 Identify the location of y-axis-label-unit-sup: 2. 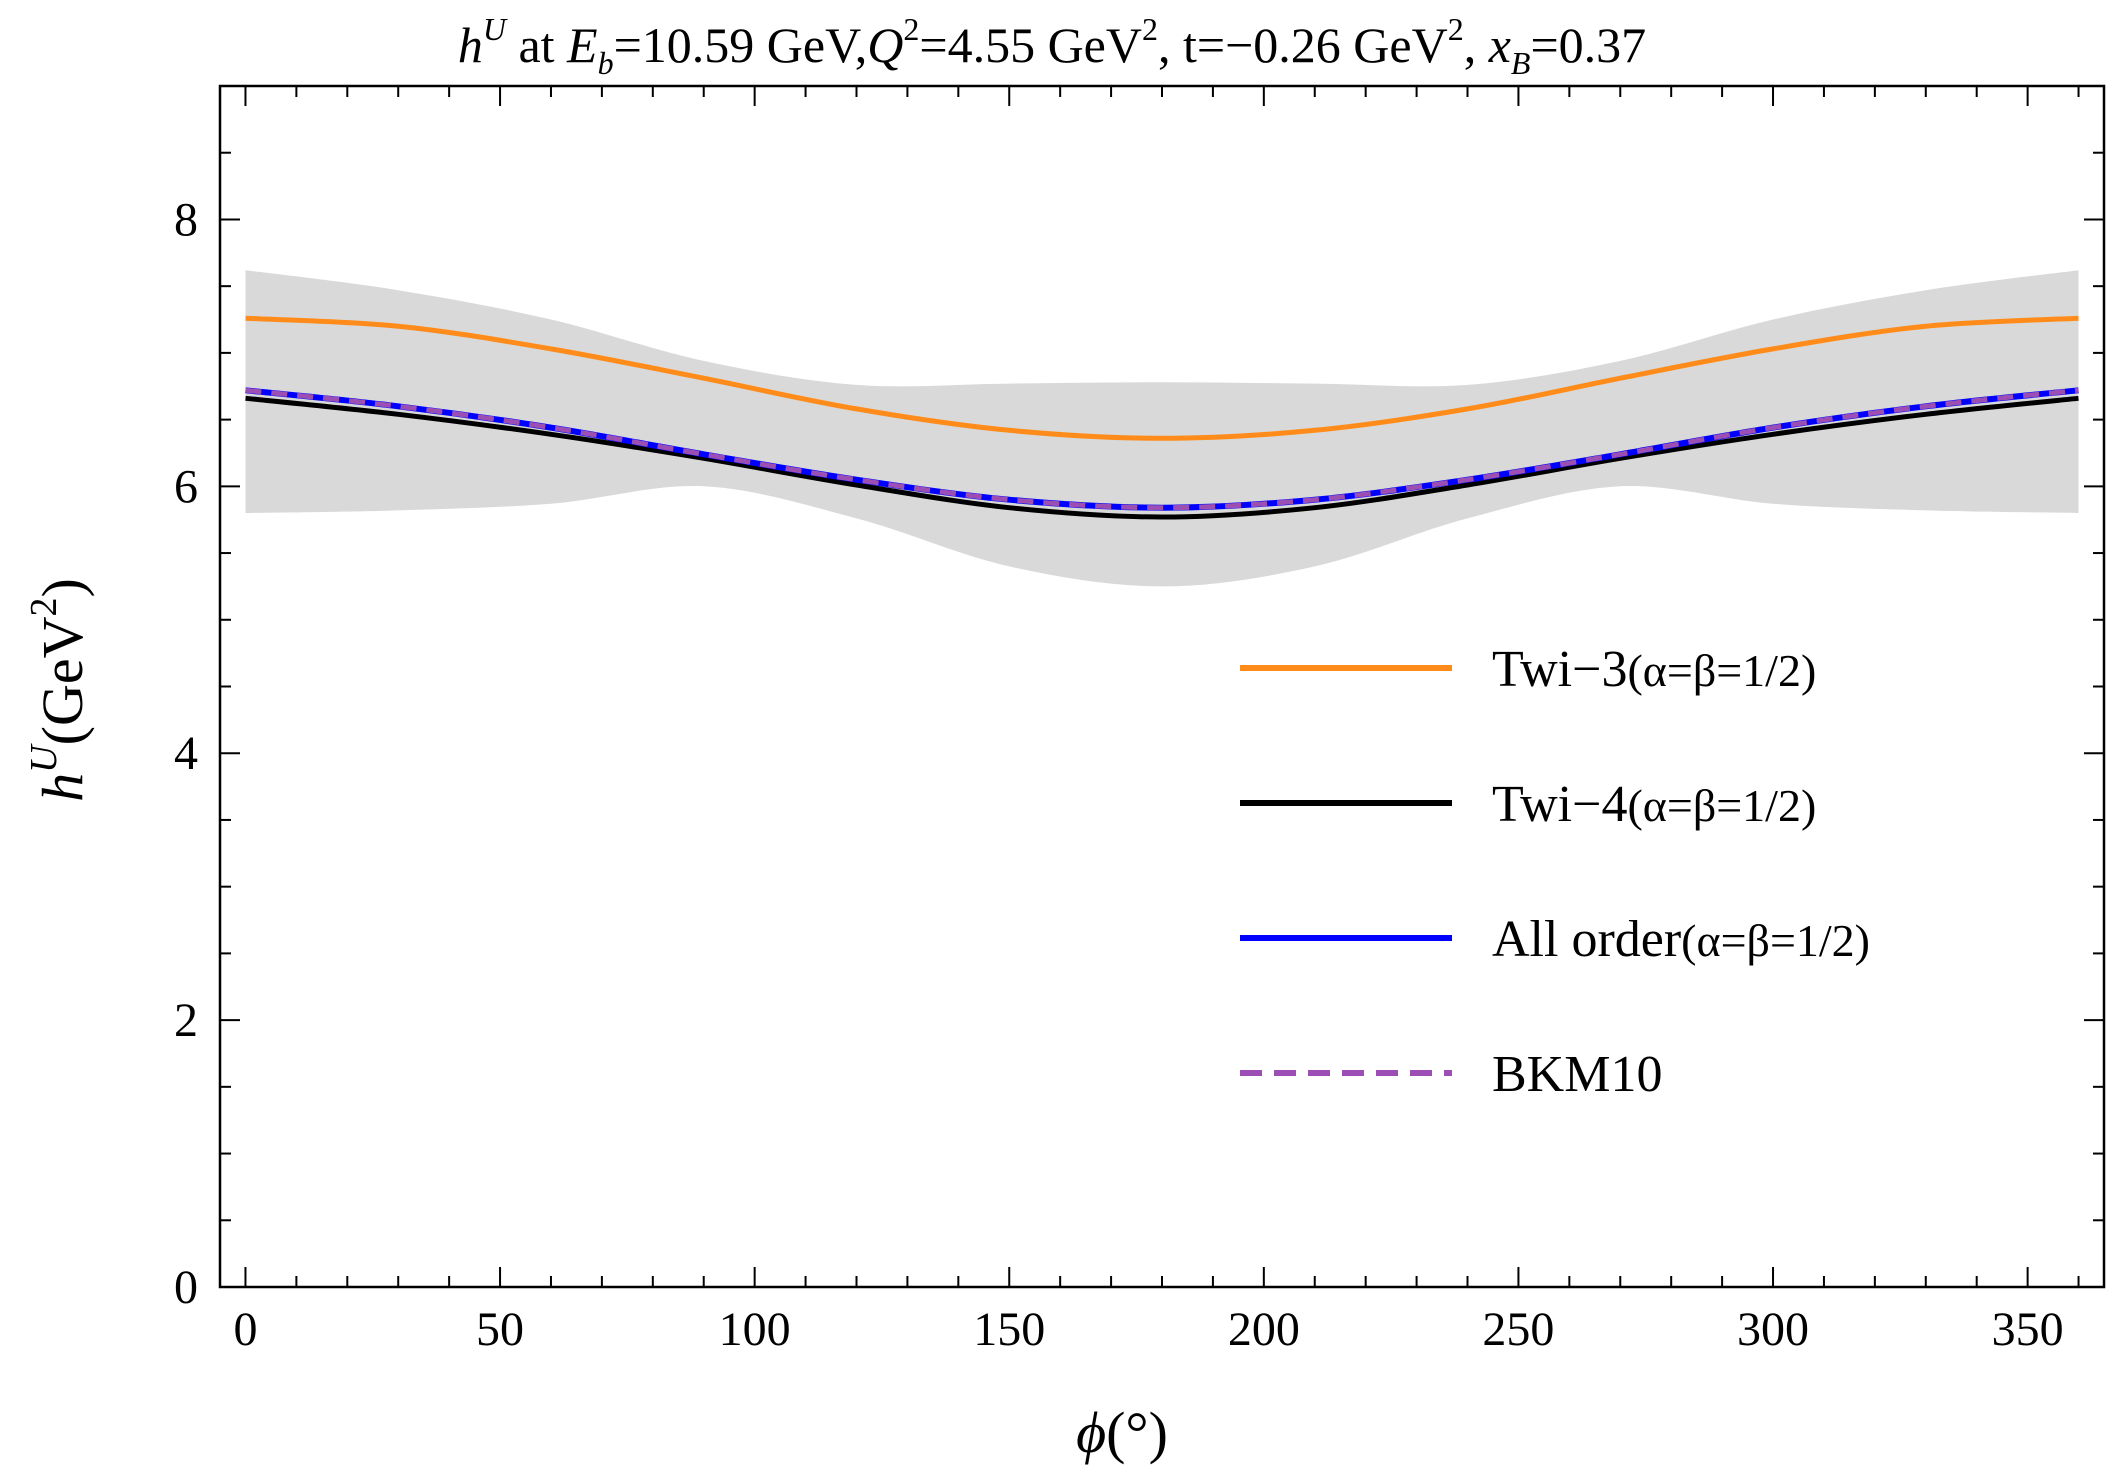
(44, 607).